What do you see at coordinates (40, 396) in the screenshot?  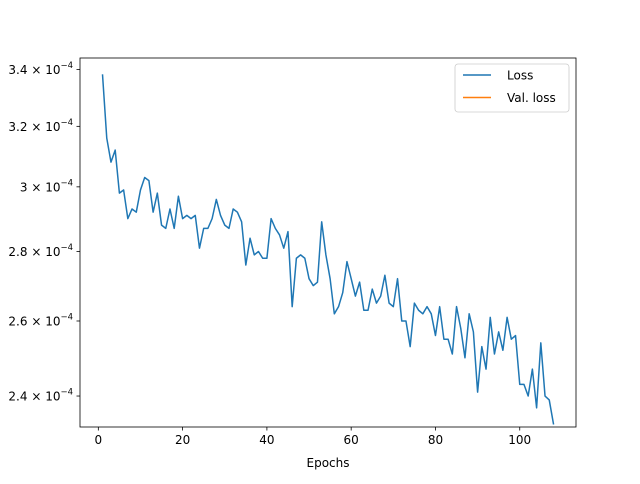 I see `y-tick-label: 2.4 × 10⁻⁴` at bounding box center [40, 396].